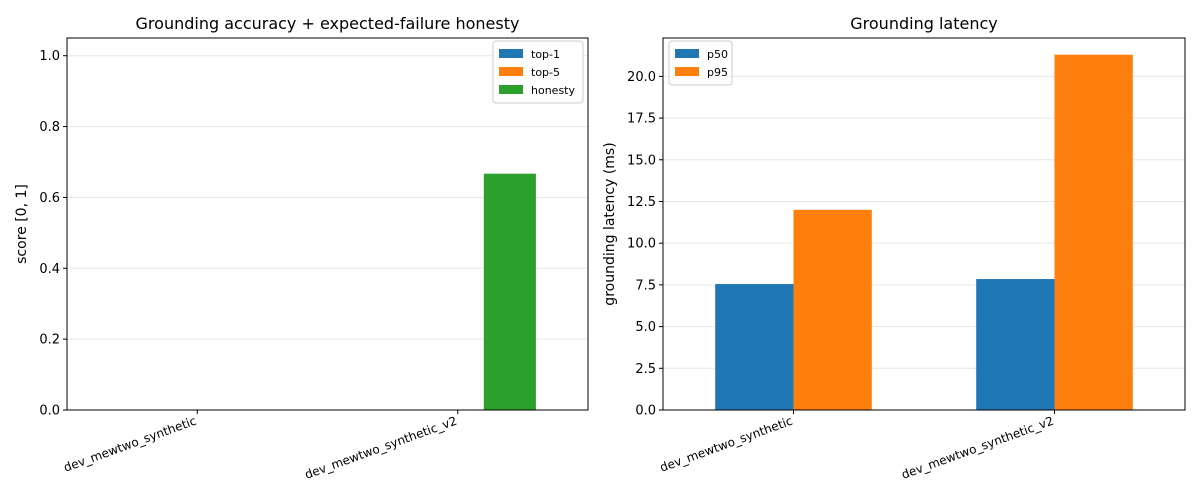 The image size is (1200, 500). What do you see at coordinates (511, 89) in the screenshot?
I see `legend-swatch-honesty` at bounding box center [511, 89].